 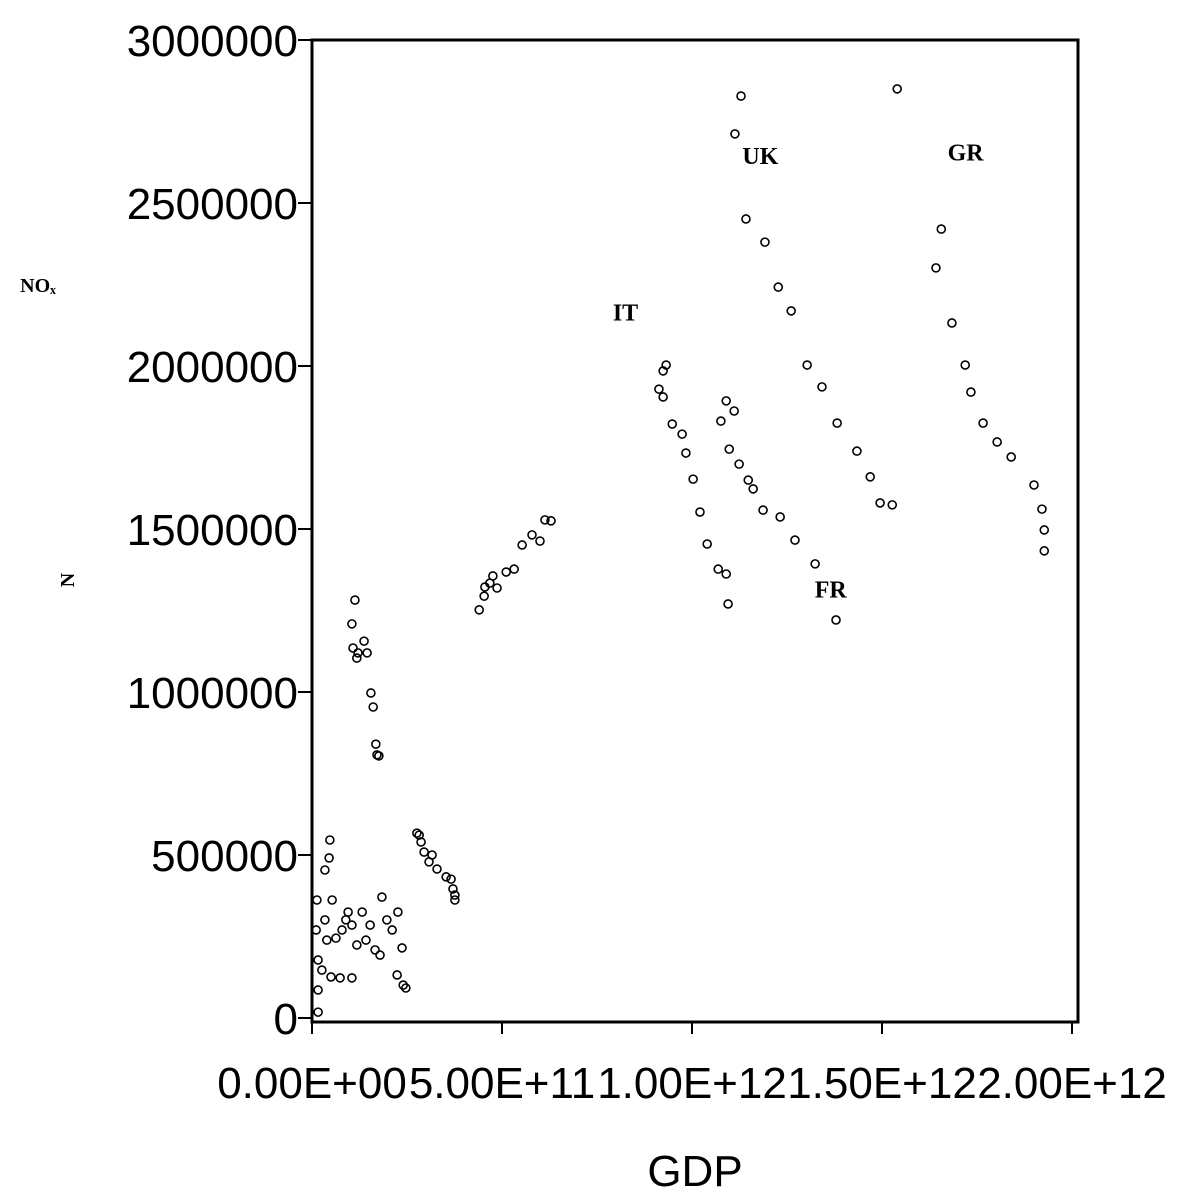 What do you see at coordinates (694, 1171) in the screenshot?
I see `x-axis-label: GDP` at bounding box center [694, 1171].